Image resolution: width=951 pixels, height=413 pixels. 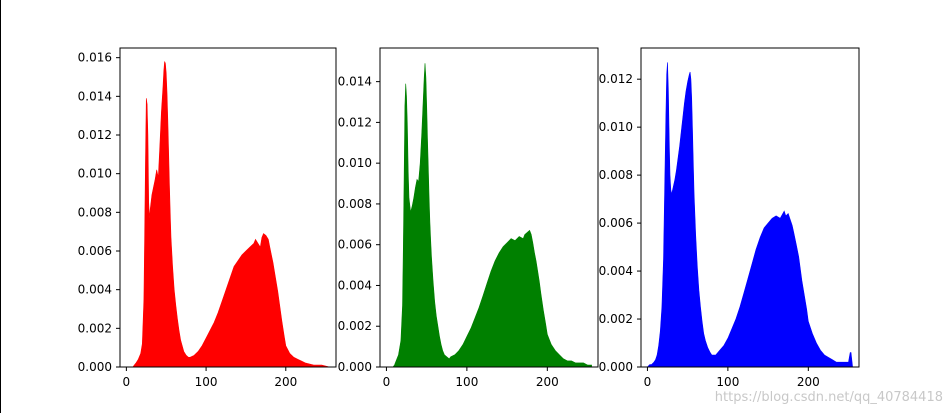 I want to click on watermark-text: https://blog.csdn.net/qq_40784418, so click(x=828, y=397).